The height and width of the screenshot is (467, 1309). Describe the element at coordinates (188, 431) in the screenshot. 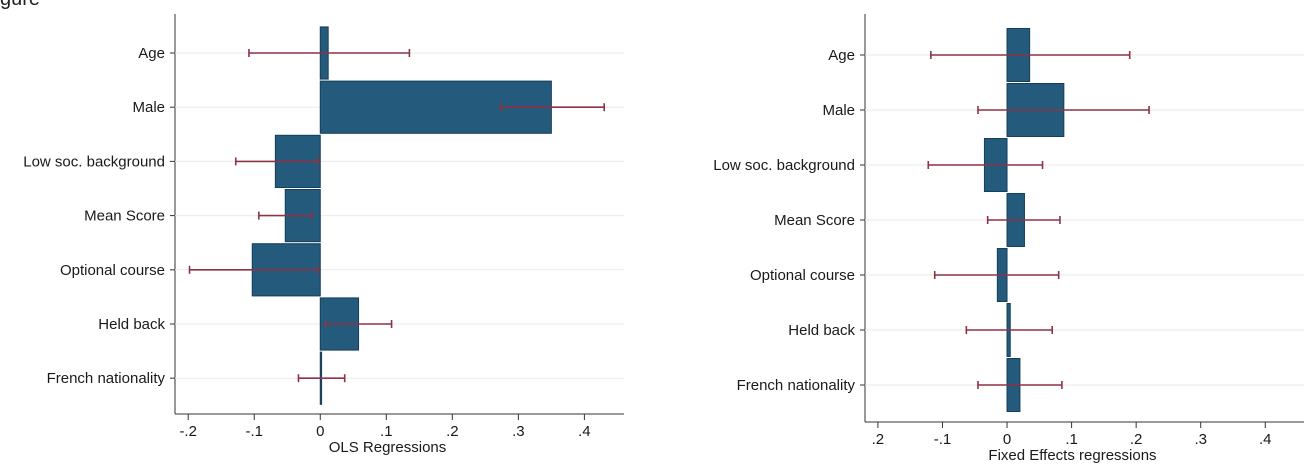

I see `x-tick-label: -.2` at that location.